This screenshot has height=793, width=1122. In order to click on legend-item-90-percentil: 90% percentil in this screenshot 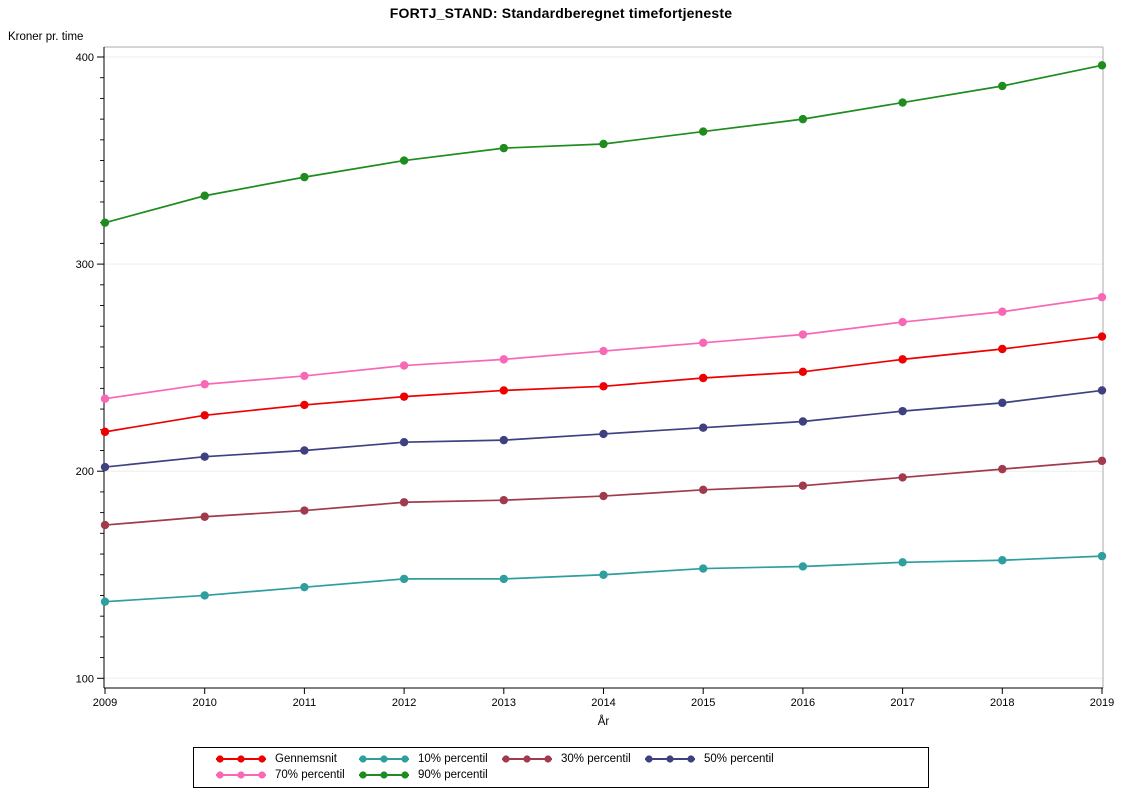, I will do `click(428, 775)`.